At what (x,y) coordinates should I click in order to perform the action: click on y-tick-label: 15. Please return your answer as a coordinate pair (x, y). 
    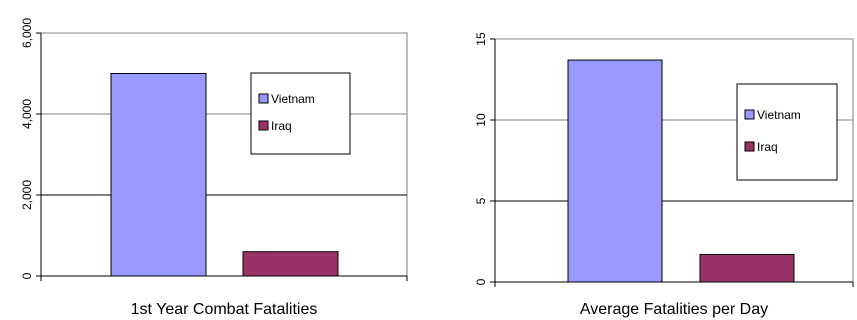
    Looking at the image, I should click on (481, 39).